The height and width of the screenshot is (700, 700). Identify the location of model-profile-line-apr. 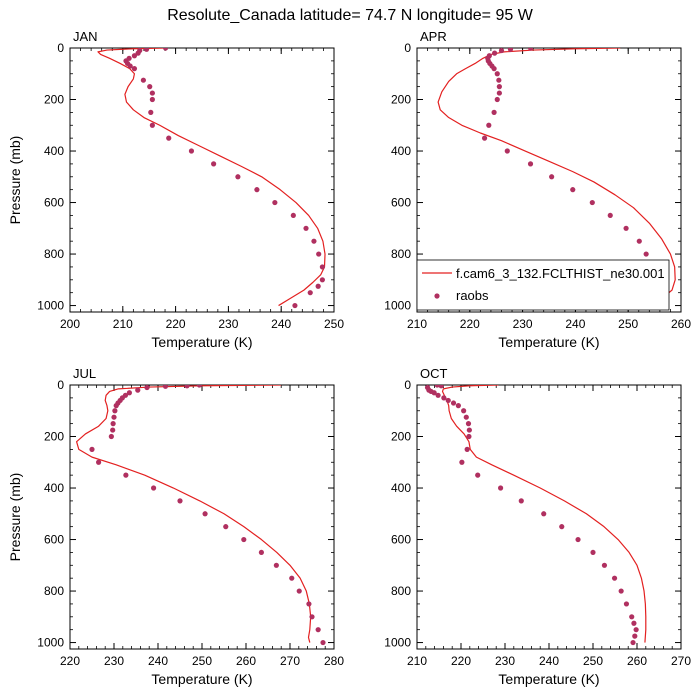
(556, 177).